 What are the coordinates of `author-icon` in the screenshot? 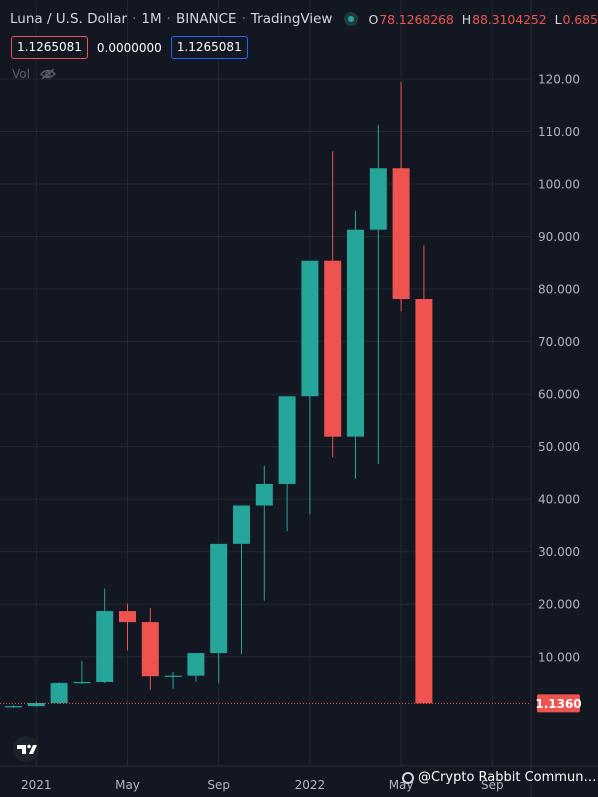 It's located at (408, 778).